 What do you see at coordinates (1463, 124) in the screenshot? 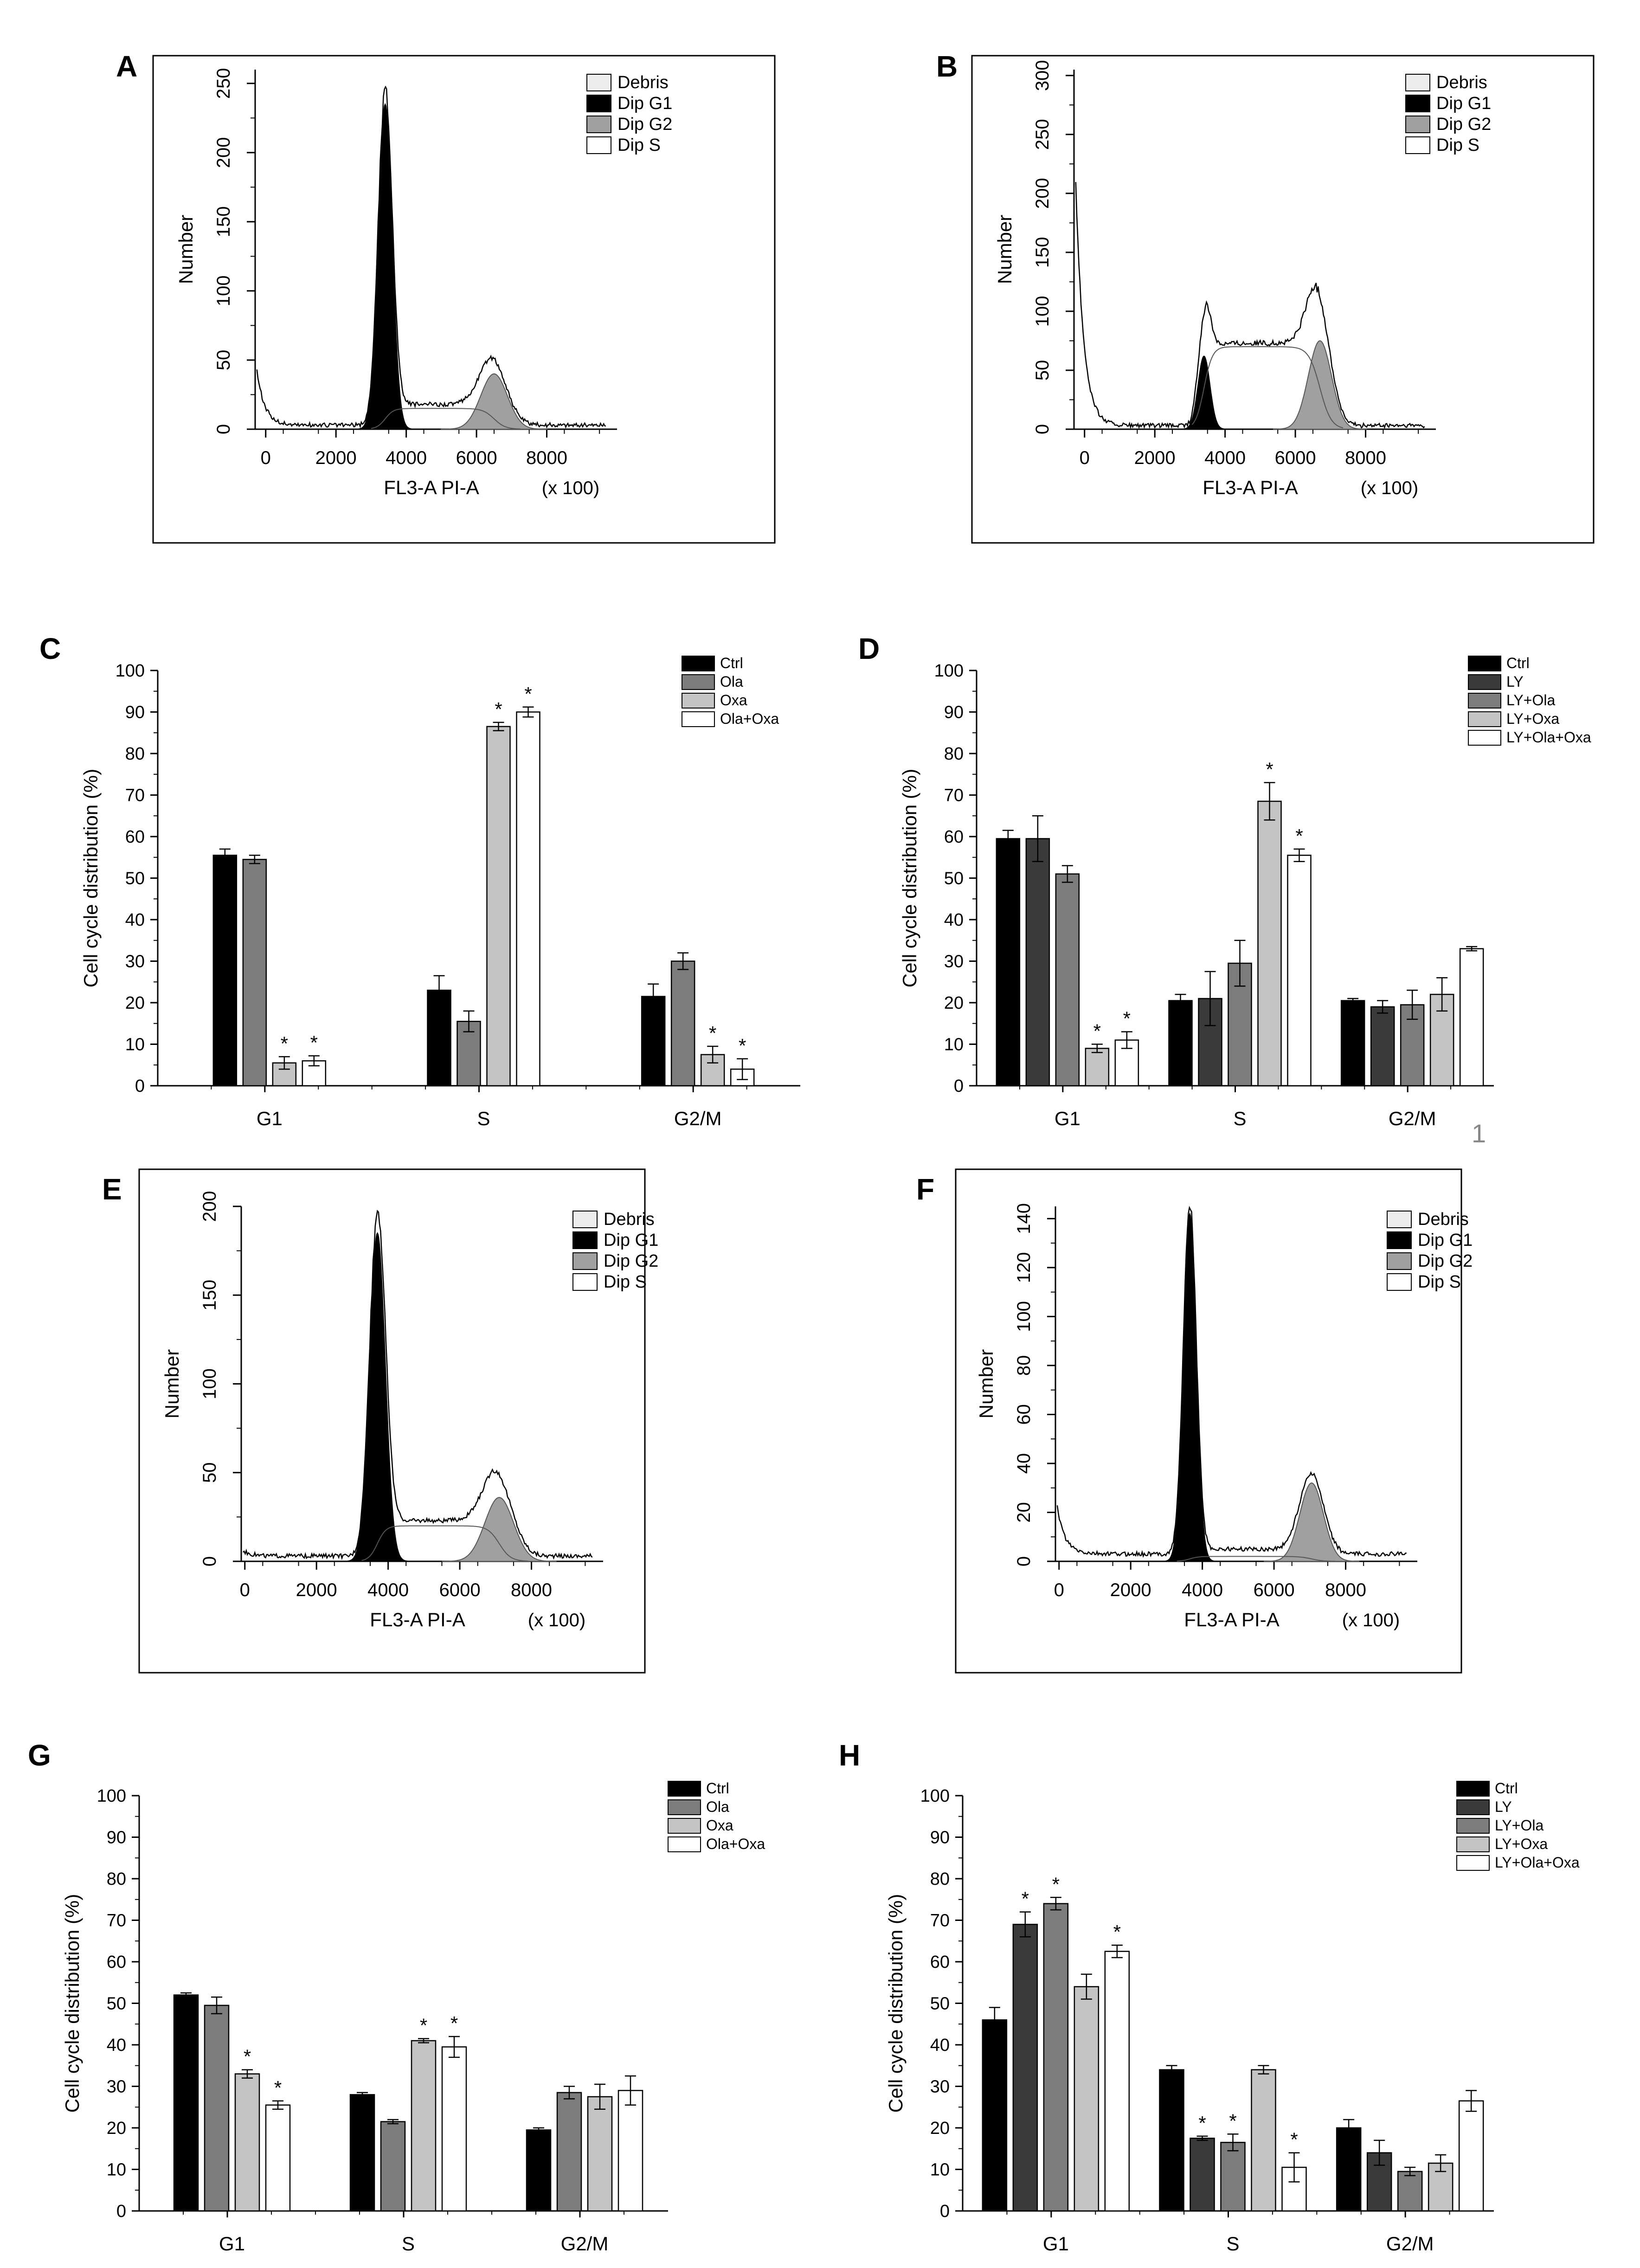
I see `legend-label: Dip G2` at bounding box center [1463, 124].